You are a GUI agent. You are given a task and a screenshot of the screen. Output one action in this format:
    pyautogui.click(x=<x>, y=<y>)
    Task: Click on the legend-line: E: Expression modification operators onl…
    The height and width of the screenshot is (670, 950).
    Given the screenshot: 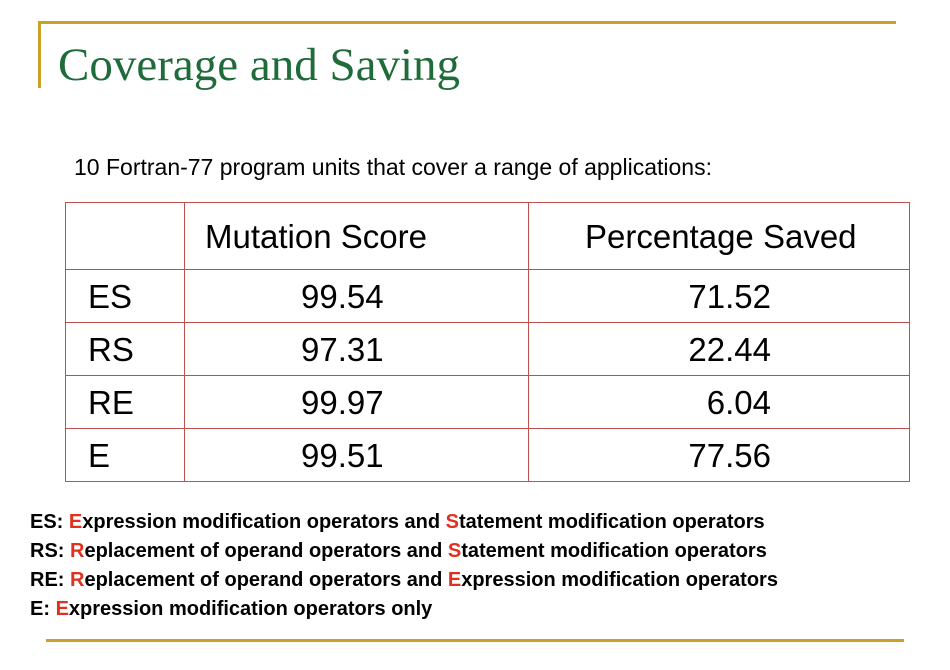 What is the action you would take?
    pyautogui.click(x=404, y=609)
    